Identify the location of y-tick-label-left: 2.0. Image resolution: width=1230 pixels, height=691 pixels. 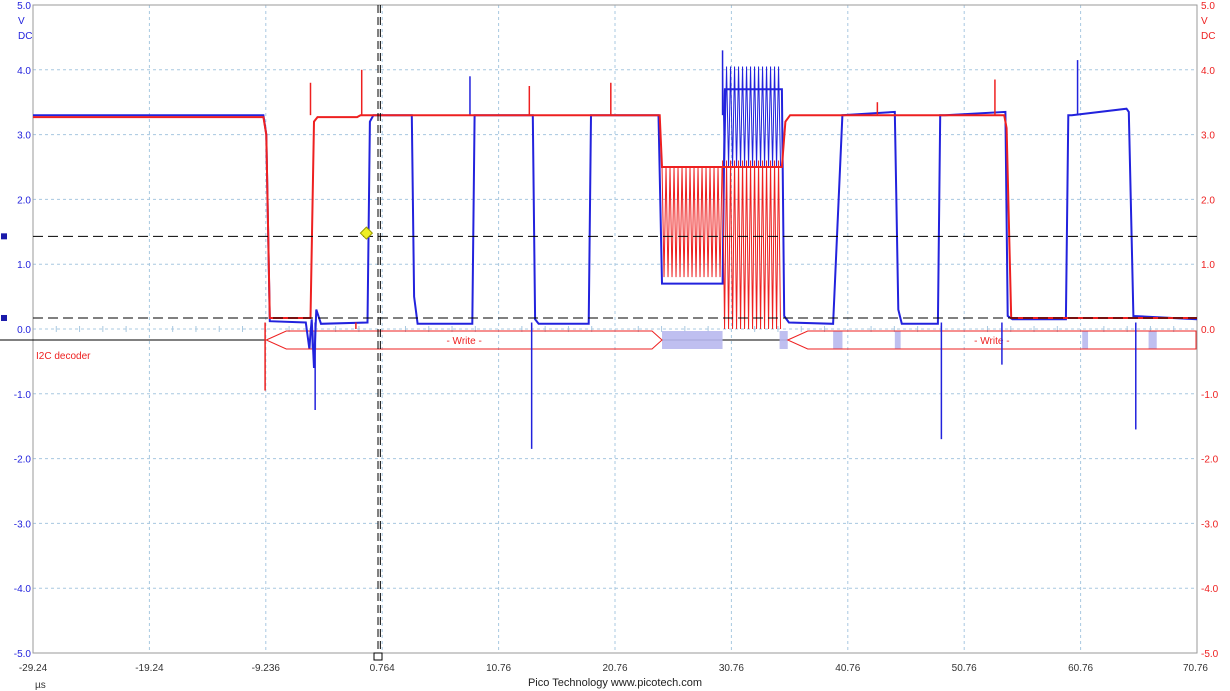
(24, 200).